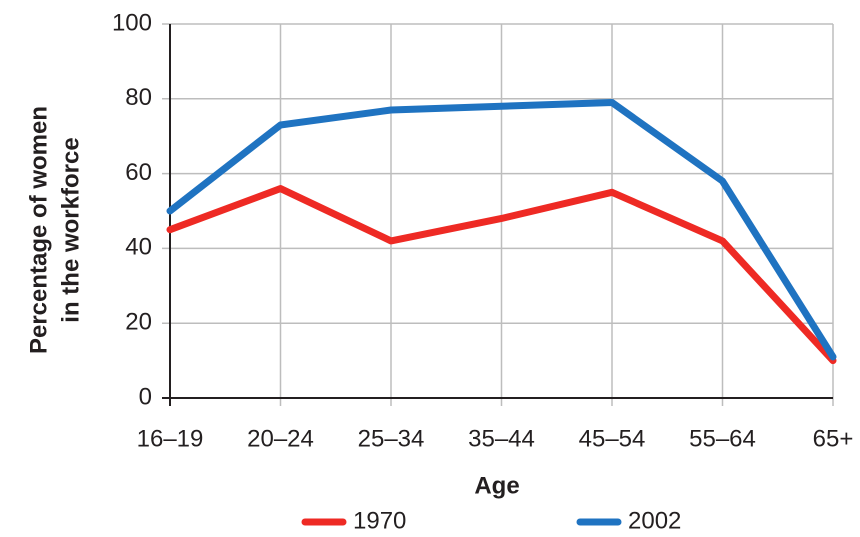  What do you see at coordinates (612, 438) in the screenshot?
I see `x-tick-label: 45–54` at bounding box center [612, 438].